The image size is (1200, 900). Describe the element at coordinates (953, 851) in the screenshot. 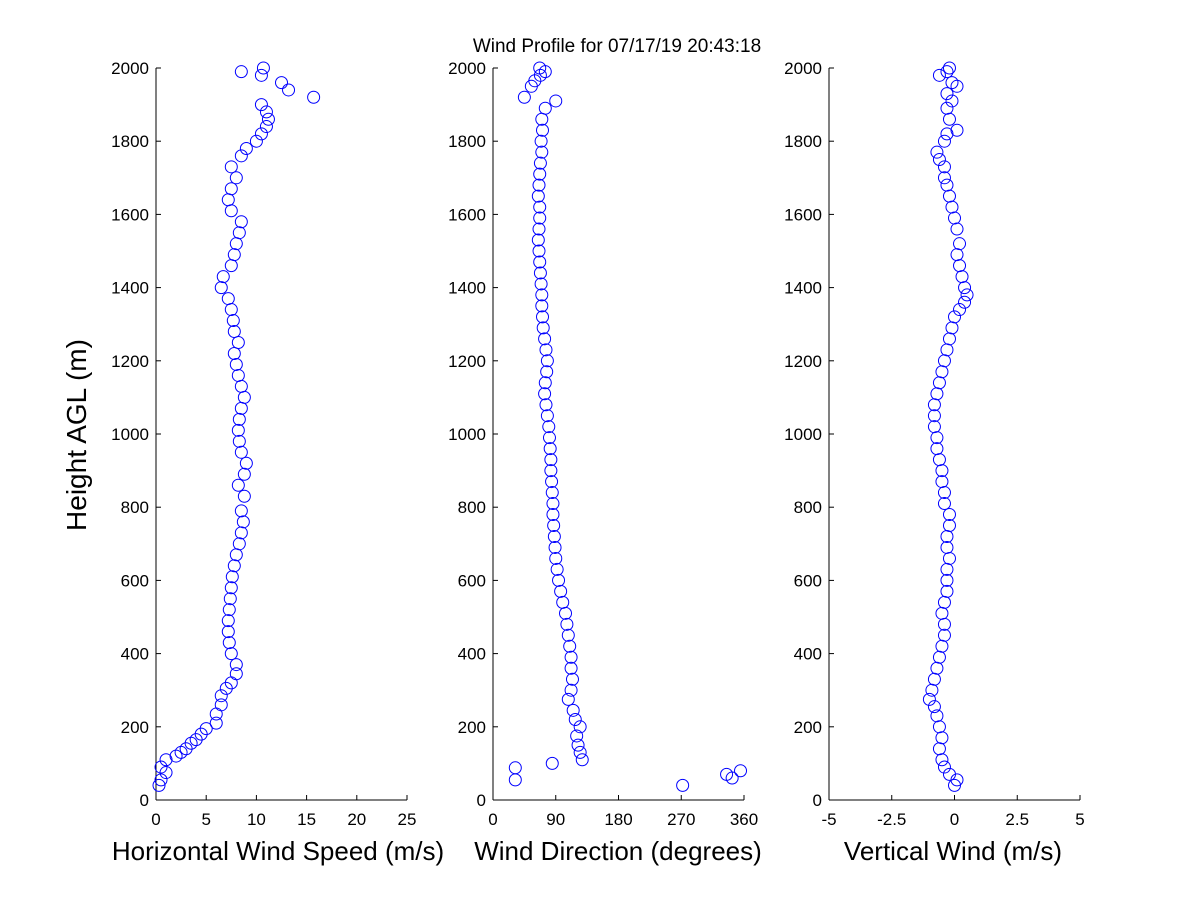

I see `x-axis-label: Vertical Wind (m/s)` at that location.